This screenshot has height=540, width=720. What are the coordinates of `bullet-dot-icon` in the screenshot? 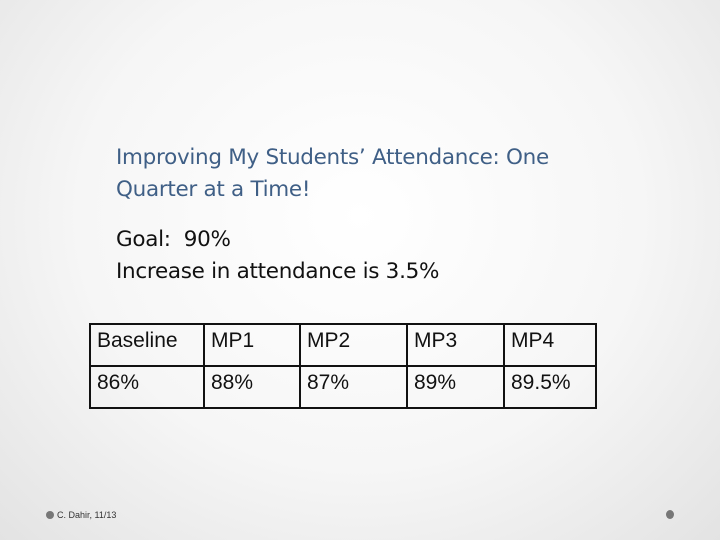 It's located at (50, 515).